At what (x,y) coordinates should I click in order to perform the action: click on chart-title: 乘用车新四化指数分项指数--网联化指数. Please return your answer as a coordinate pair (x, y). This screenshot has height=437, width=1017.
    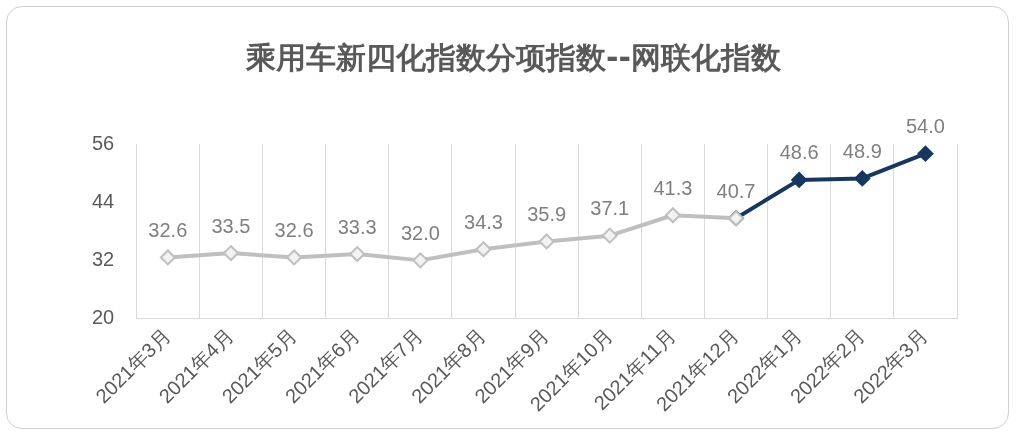
    Looking at the image, I should click on (513, 57).